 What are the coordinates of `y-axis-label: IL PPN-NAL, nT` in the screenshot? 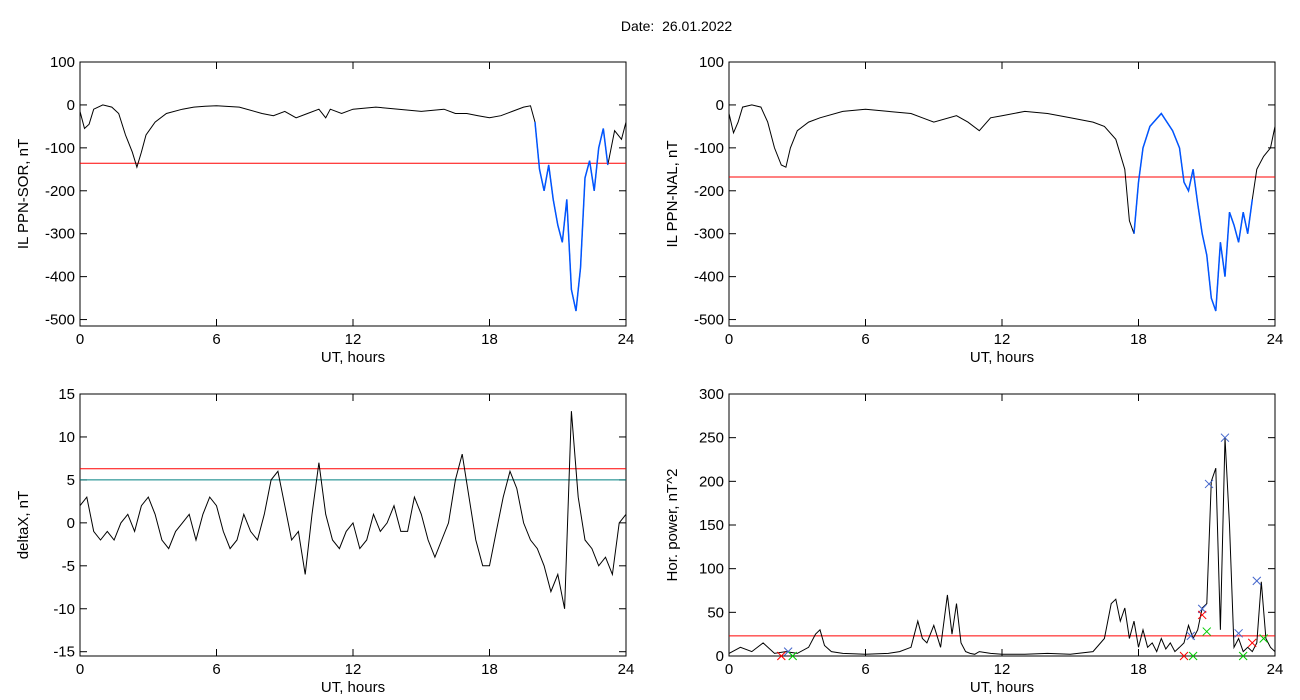 It's located at (672, 194).